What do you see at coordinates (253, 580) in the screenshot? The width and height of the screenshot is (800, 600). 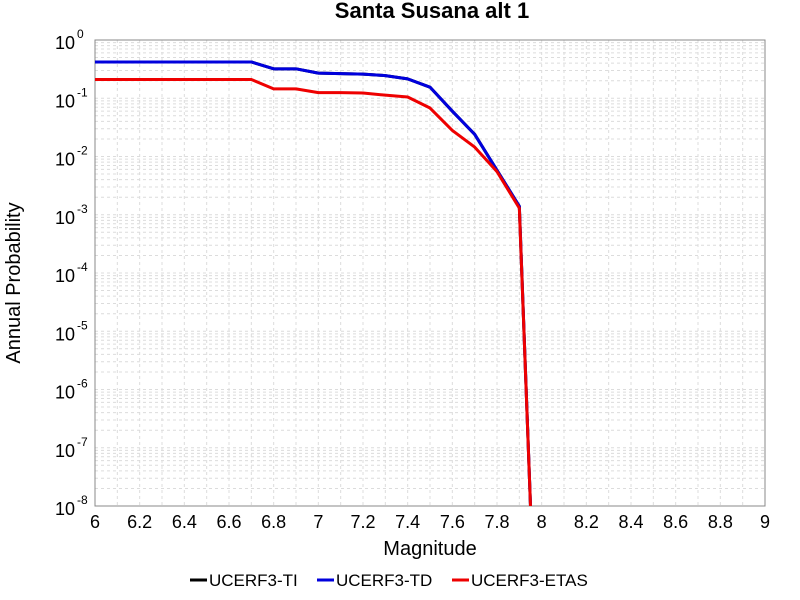 I see `legend-label: UCERF3-TI` at bounding box center [253, 580].